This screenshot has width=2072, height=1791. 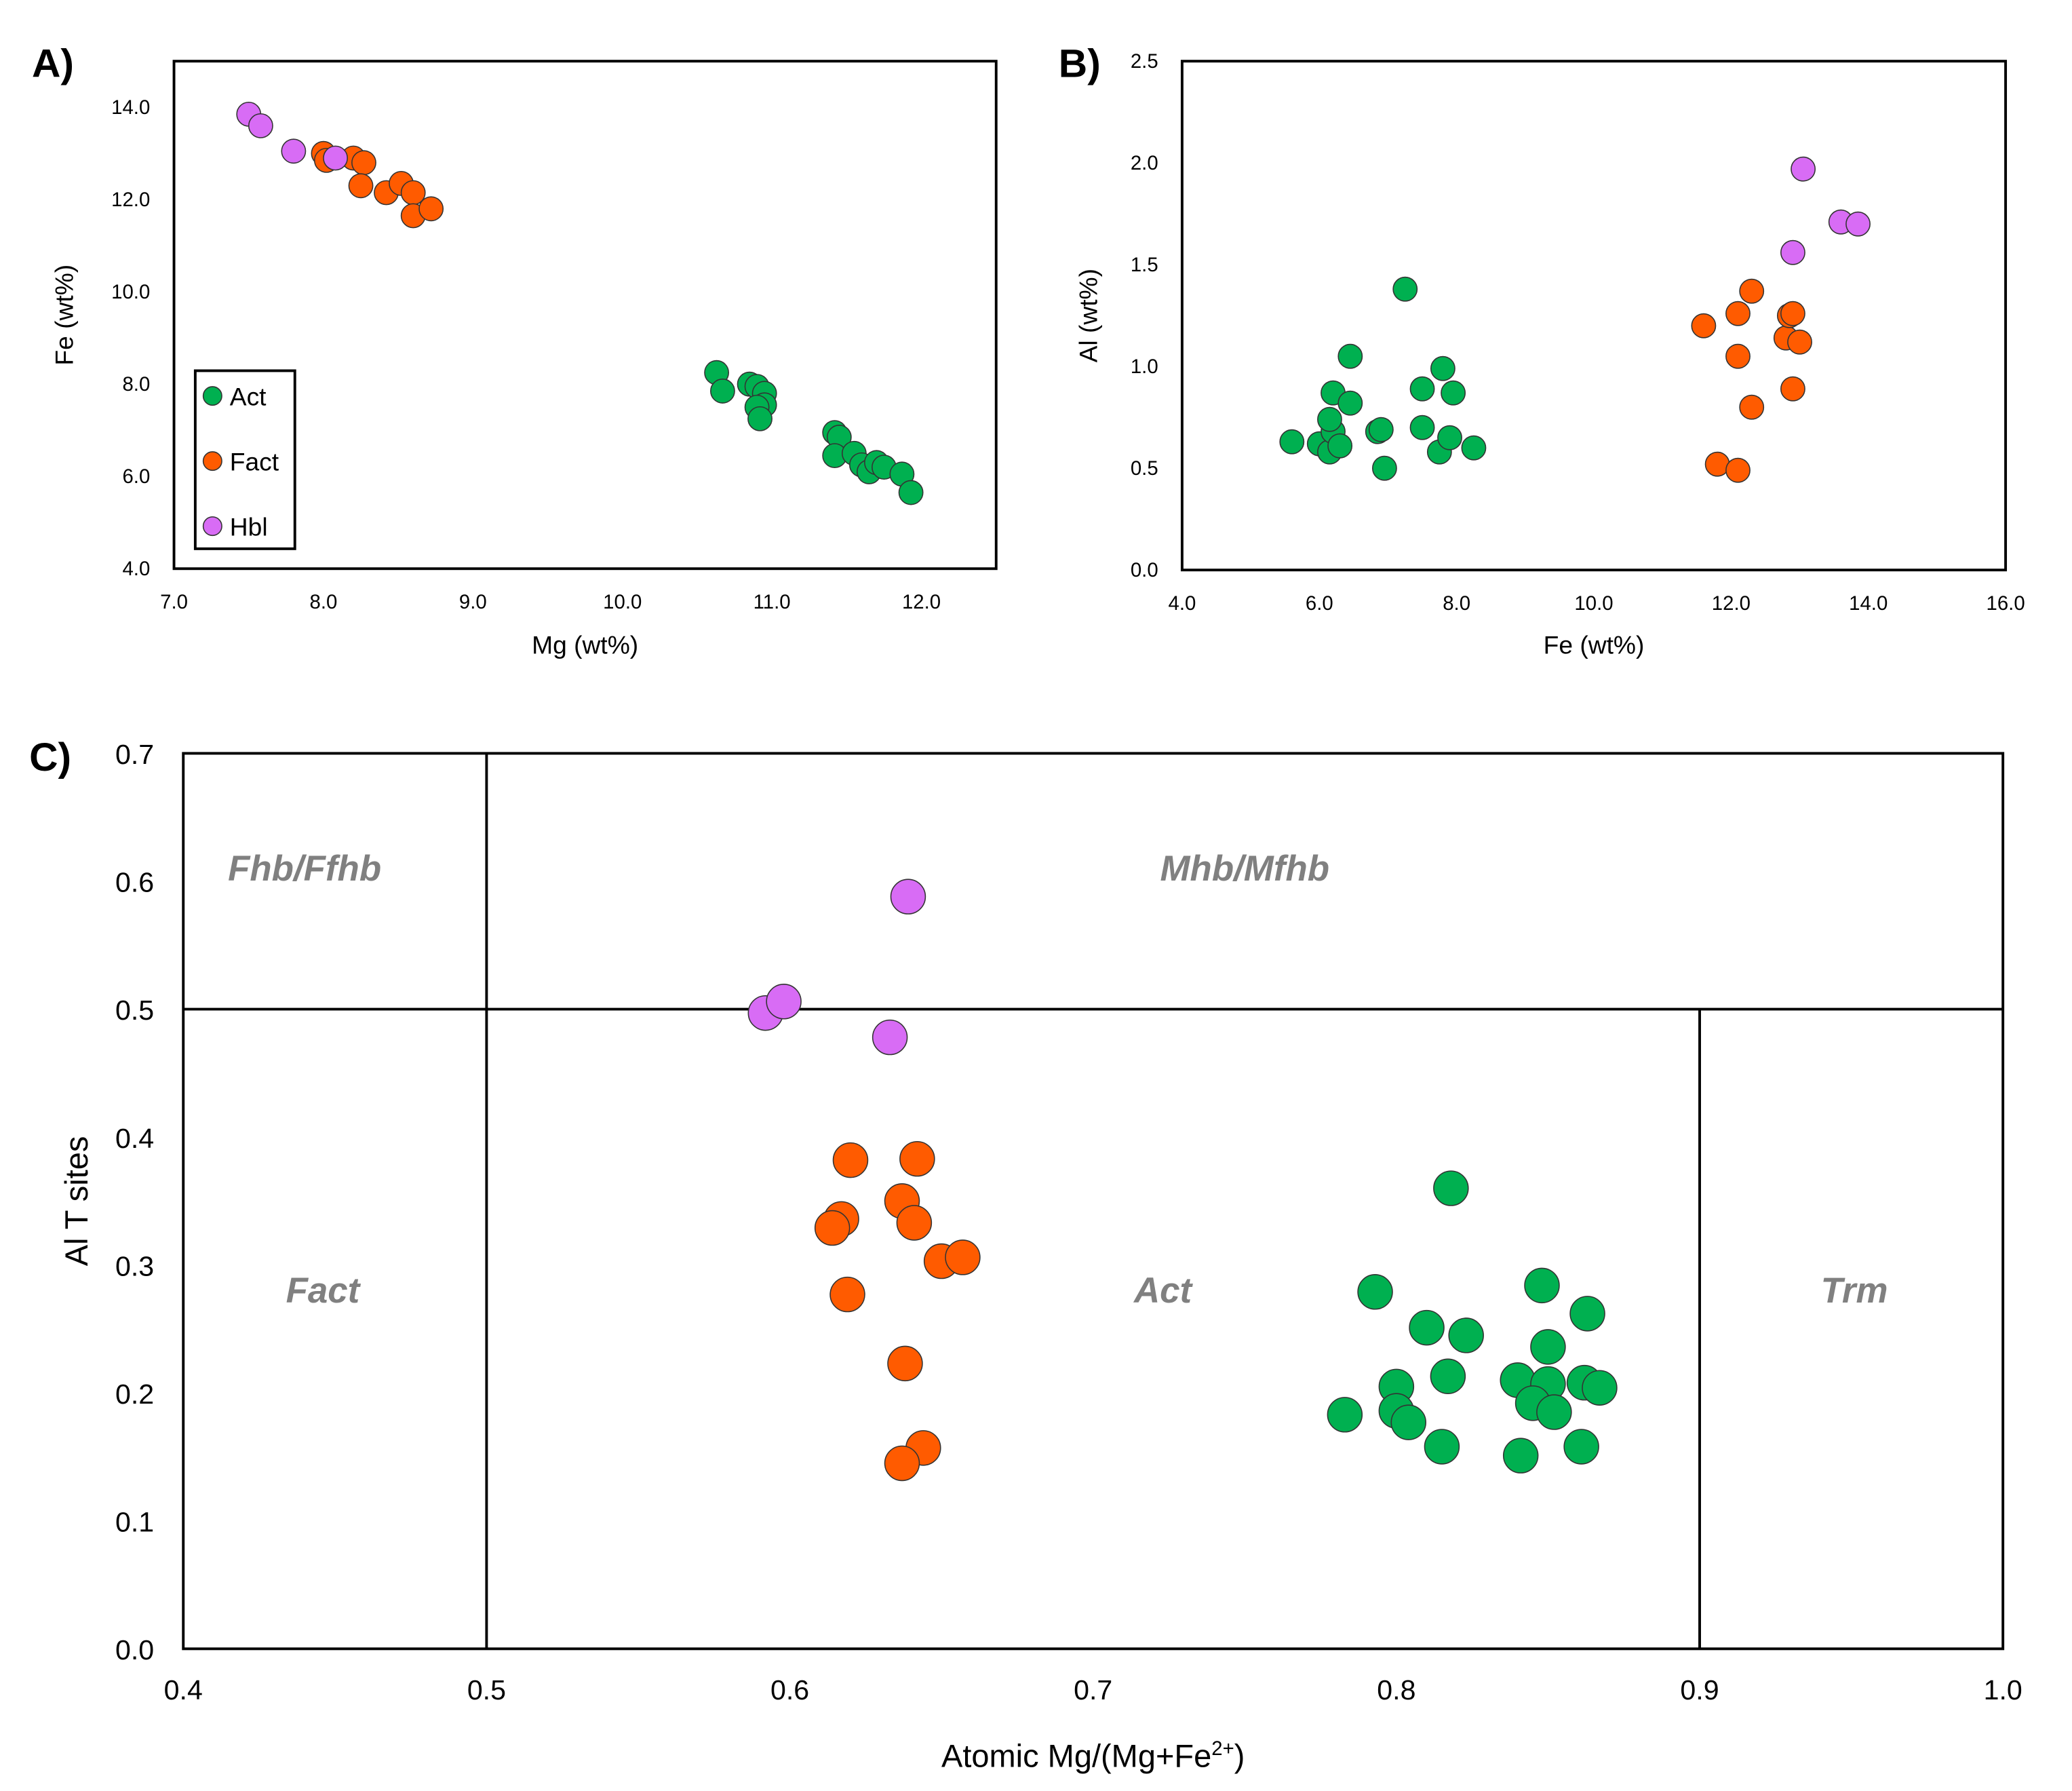 I want to click on y-axis-label: Al (wt%), so click(x=1088, y=316).